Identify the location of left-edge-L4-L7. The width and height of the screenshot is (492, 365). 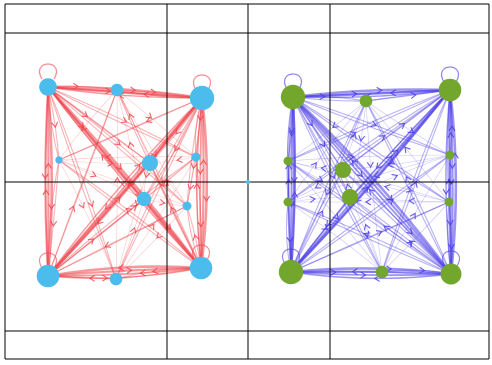
(101, 179).